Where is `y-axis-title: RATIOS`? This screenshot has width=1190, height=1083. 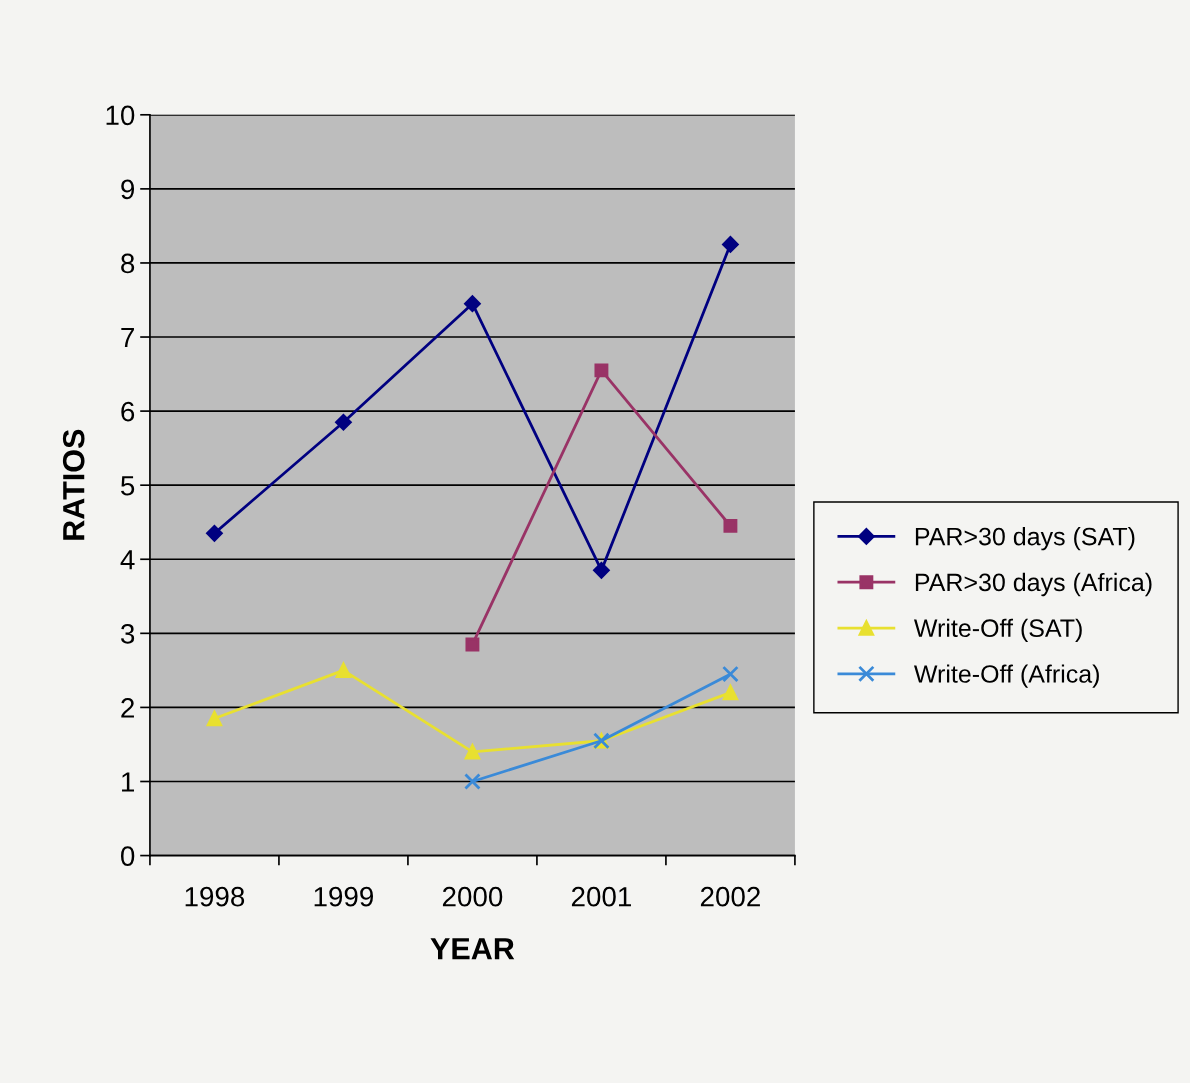
y-axis-title: RATIOS is located at coordinates (73, 484).